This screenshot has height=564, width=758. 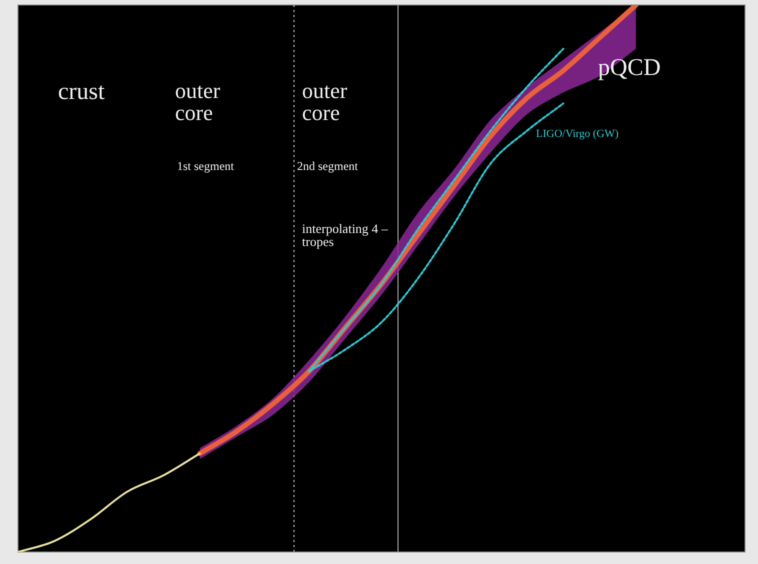 What do you see at coordinates (345, 235) in the screenshot?
I see `series-label: interpolating 4 – tropes` at bounding box center [345, 235].